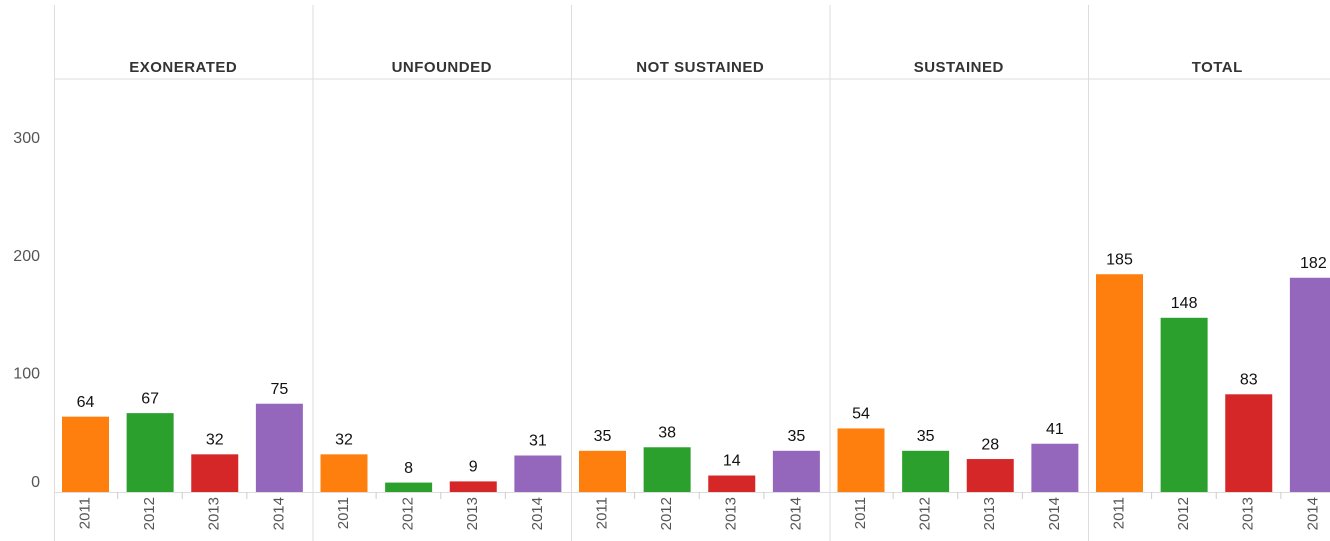 This screenshot has width=1330, height=541. Describe the element at coordinates (183, 67) in the screenshot. I see `panel-header: EXONERATED` at that location.